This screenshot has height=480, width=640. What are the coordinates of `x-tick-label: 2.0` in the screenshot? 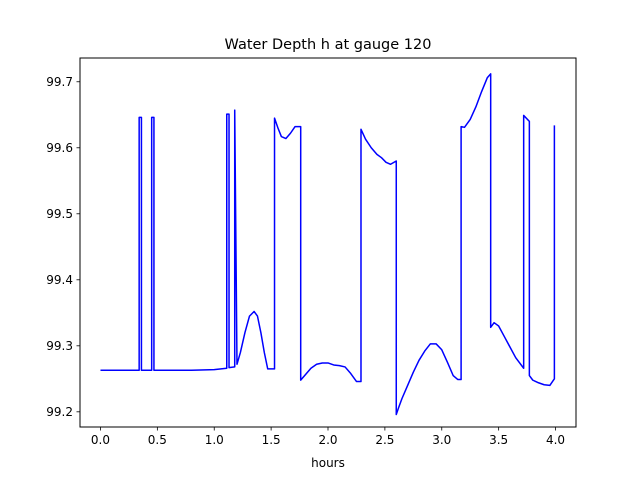 It's located at (327, 440).